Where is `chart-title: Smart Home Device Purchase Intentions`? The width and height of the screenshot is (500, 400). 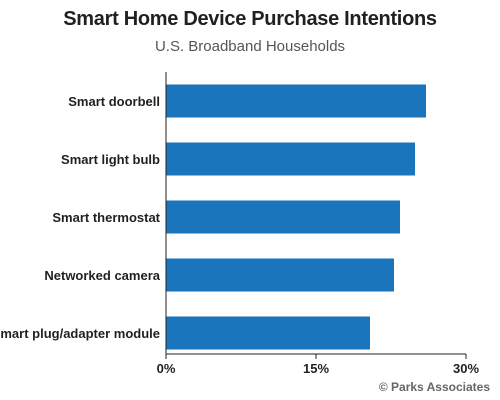 chart-title: Smart Home Device Purchase Intentions is located at coordinates (250, 19).